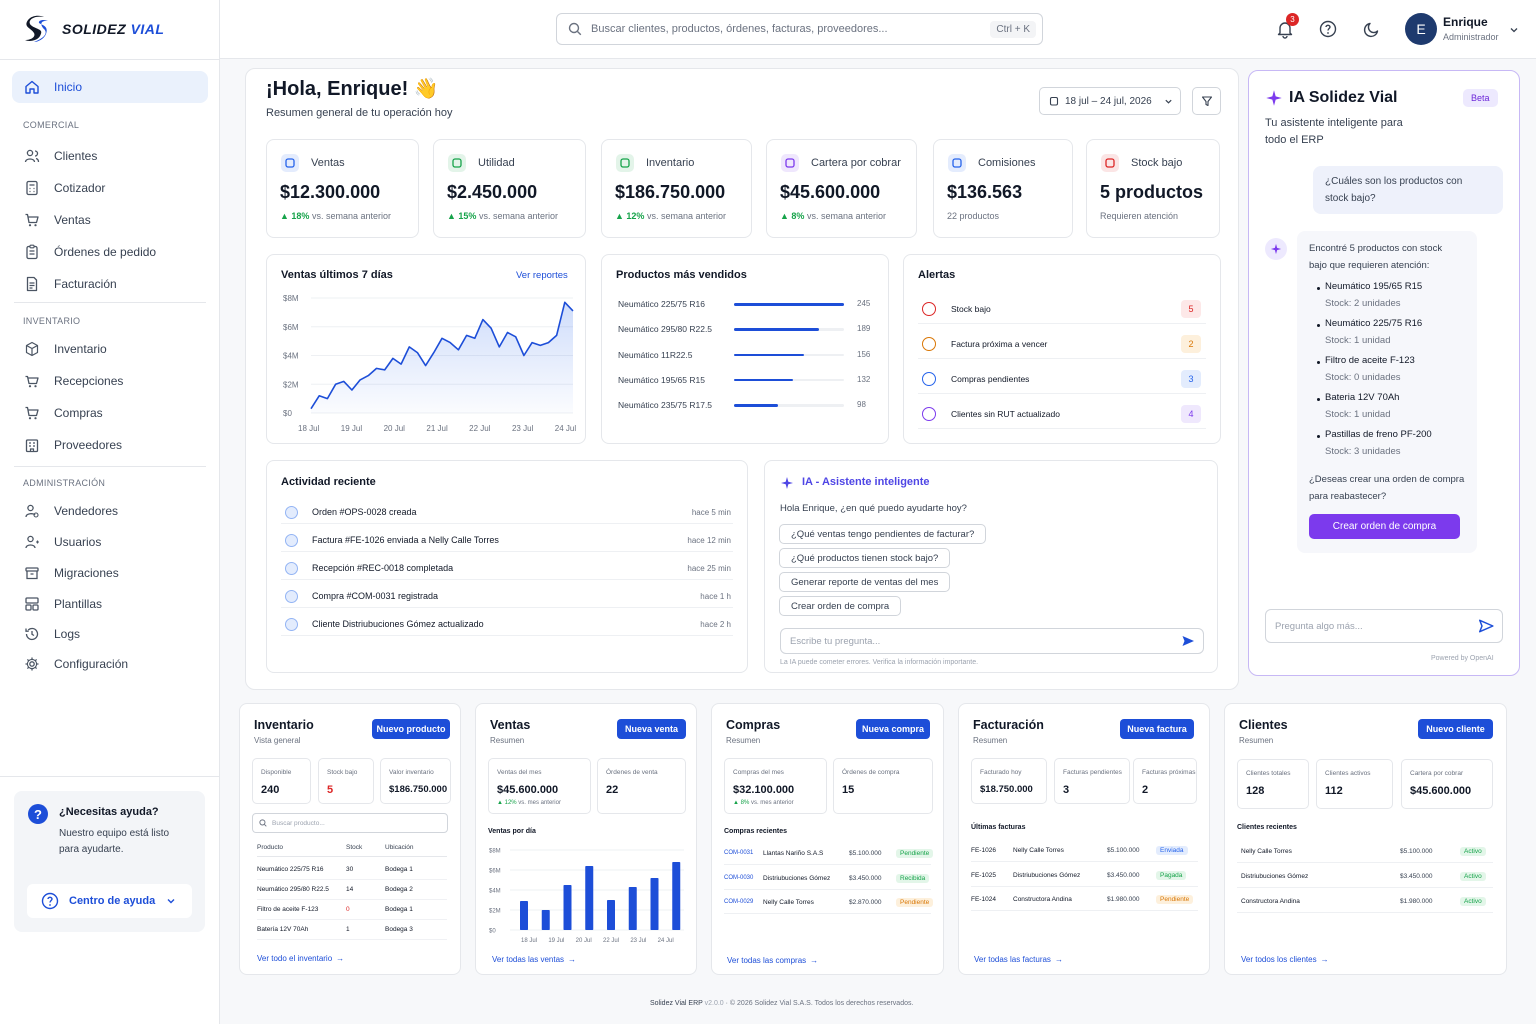 The image size is (1536, 1024). Describe the element at coordinates (78, 542) in the screenshot. I see `sidebar-item-label: Usuarios` at that location.